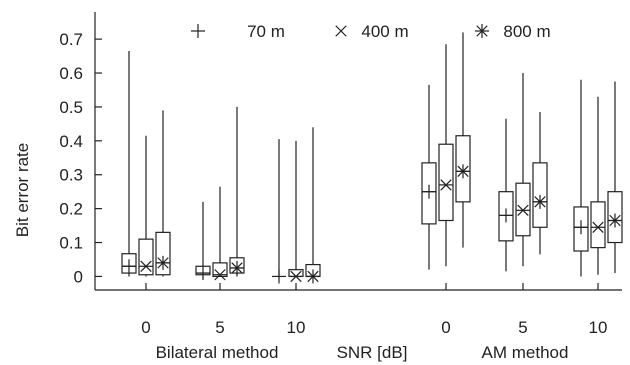 The image size is (630, 365). Describe the element at coordinates (526, 31) in the screenshot. I see `legend-label: 800 m` at that location.